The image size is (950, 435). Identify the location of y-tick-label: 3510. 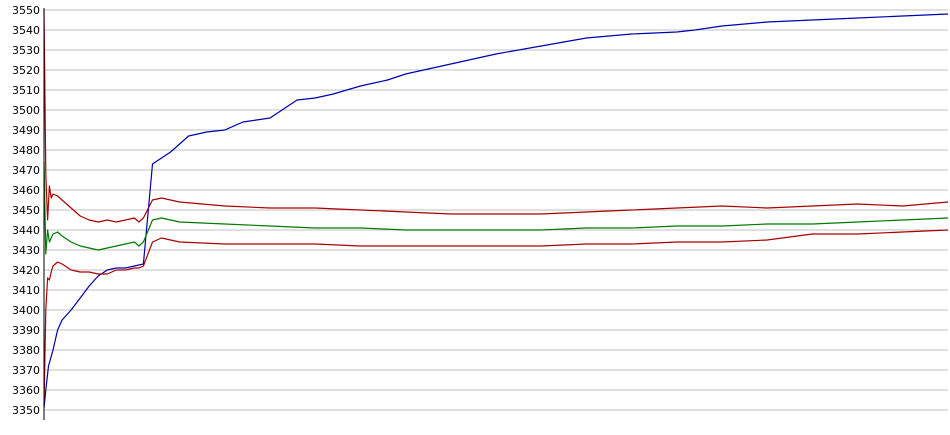
(26, 90).